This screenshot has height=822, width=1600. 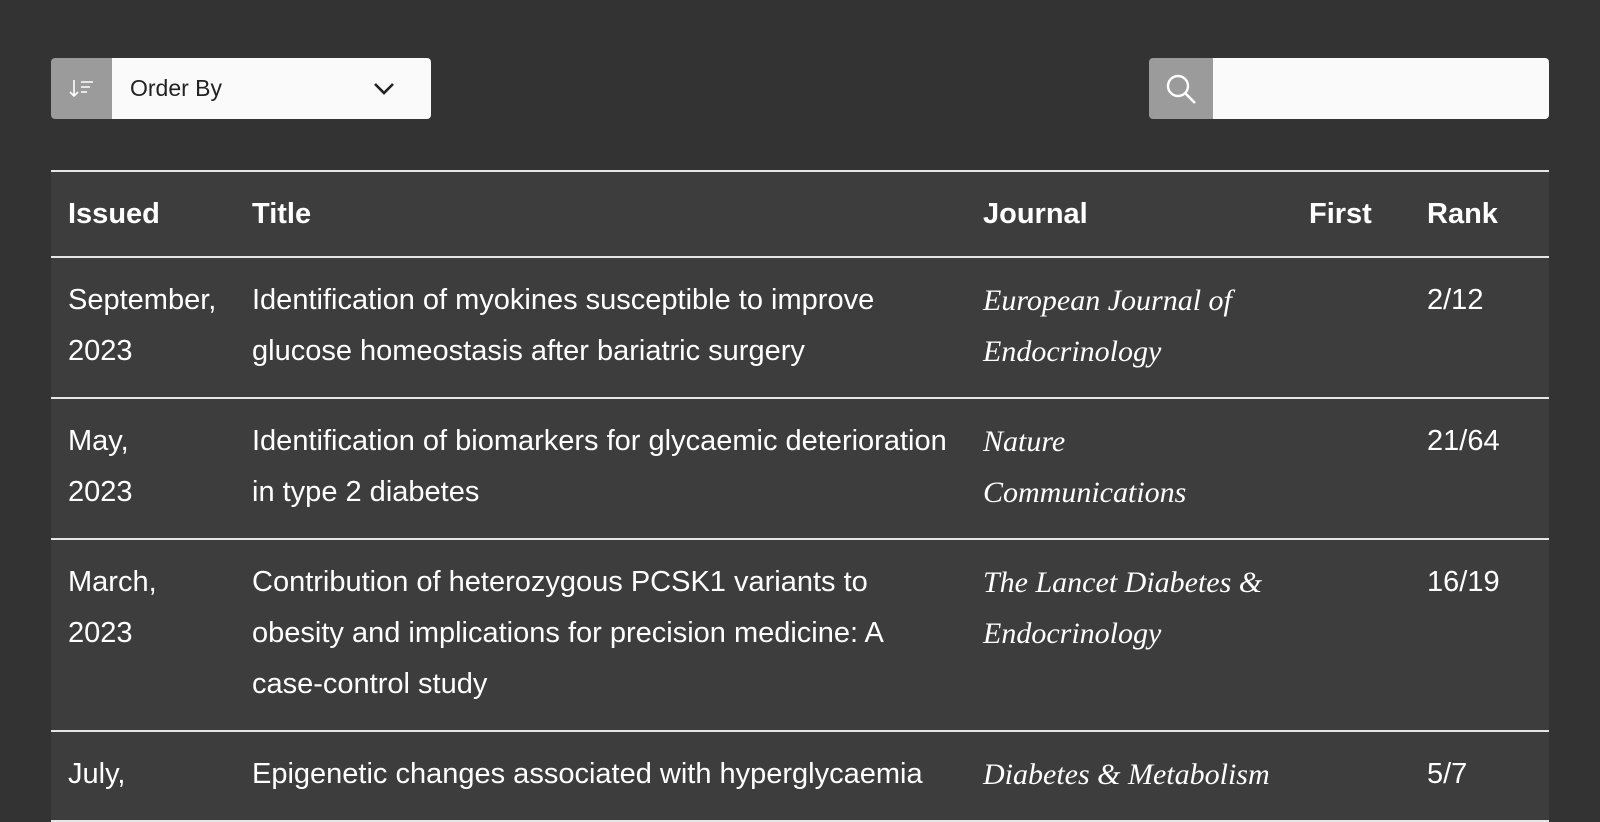 What do you see at coordinates (142, 300) in the screenshot?
I see `issued-month: September,` at bounding box center [142, 300].